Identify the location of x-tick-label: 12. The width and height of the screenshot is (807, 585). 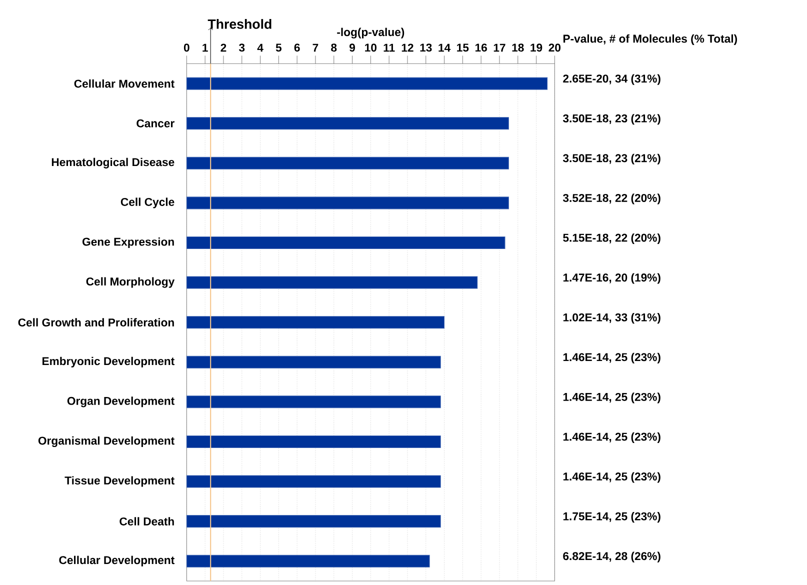
(408, 48).